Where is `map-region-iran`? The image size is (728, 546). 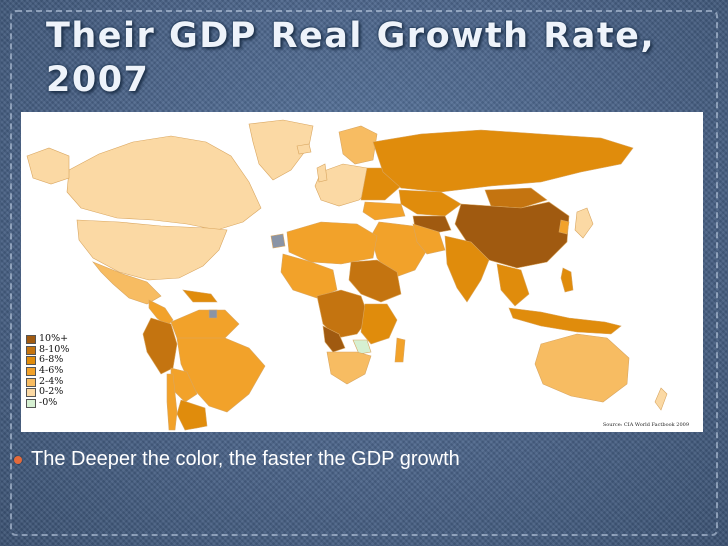 map-region-iran is located at coordinates (429, 239).